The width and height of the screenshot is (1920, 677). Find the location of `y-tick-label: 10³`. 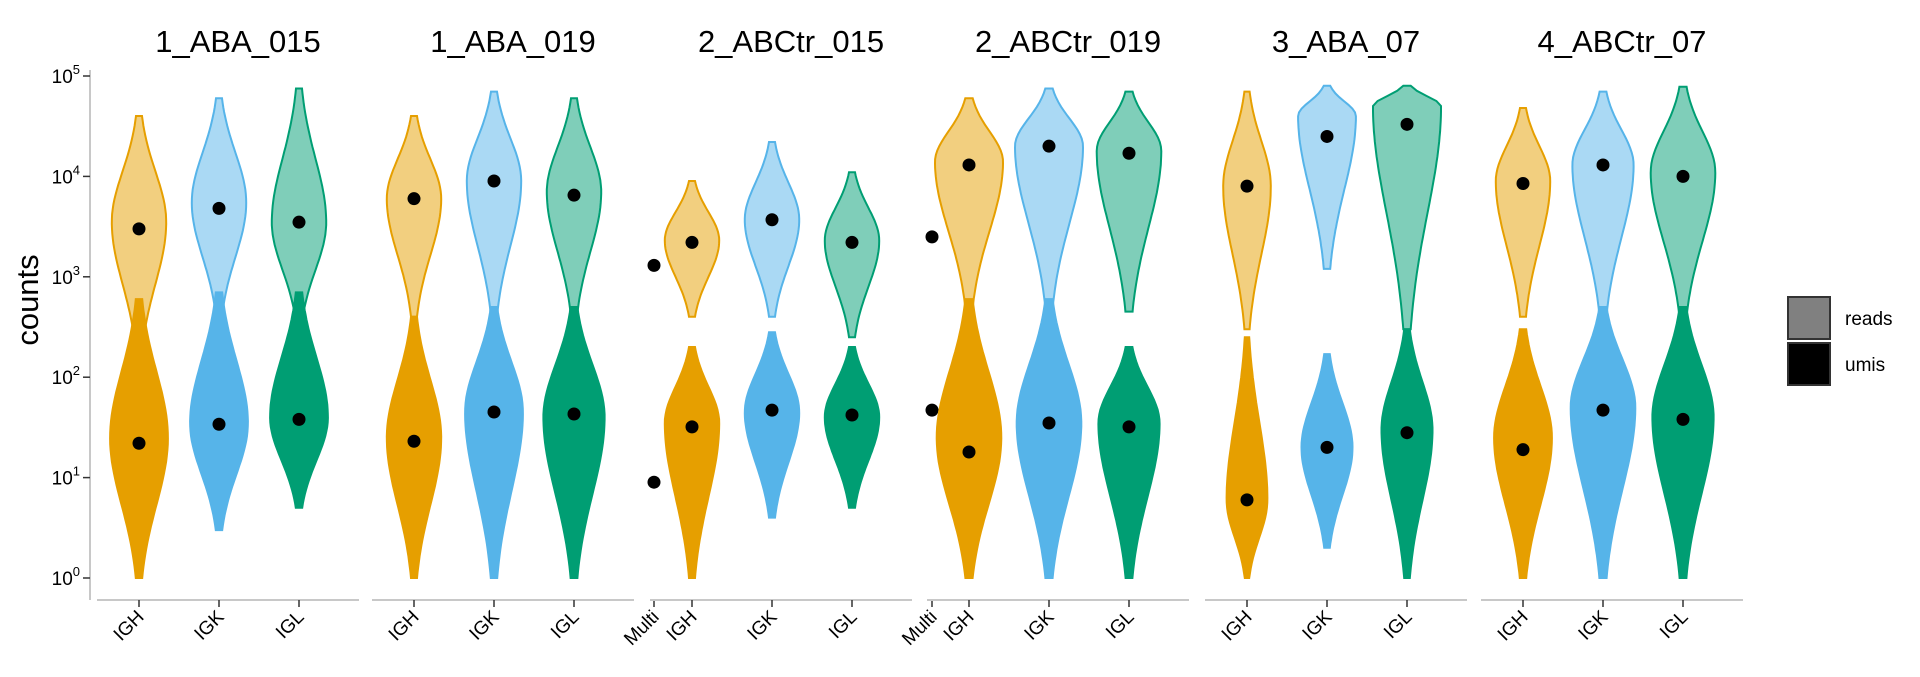

y-tick-label: 10³ is located at coordinates (66, 276).